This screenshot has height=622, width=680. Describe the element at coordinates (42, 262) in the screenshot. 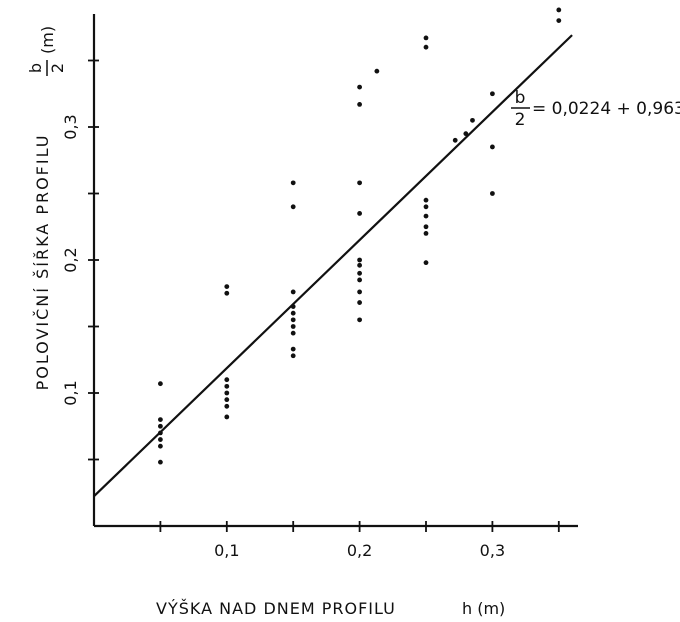

I see `y-axis-label: POLOVIČNÍ ŠÍŘKA PROFILU` at that location.